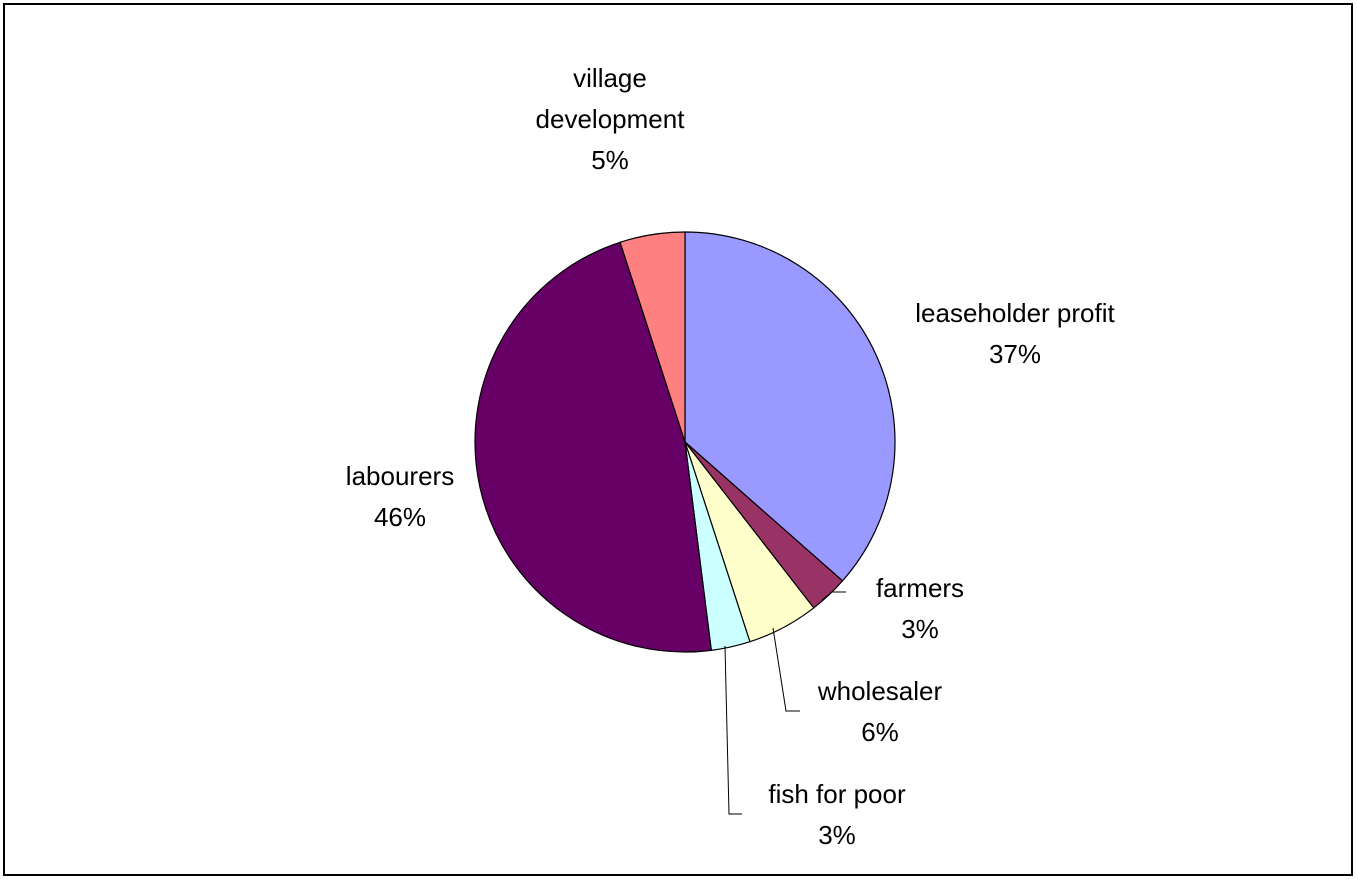 The width and height of the screenshot is (1358, 879). What do you see at coordinates (1015, 354) in the screenshot?
I see `slice-percent-leaseholder-profit: 37%` at bounding box center [1015, 354].